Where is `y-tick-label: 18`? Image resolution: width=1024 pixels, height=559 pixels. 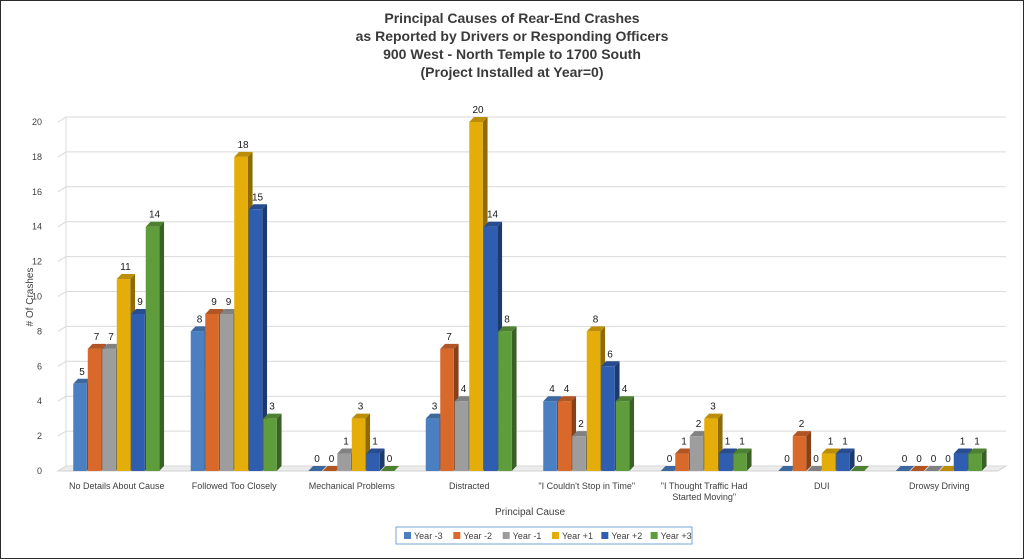
y-tick-label: 18 is located at coordinates (37, 157).